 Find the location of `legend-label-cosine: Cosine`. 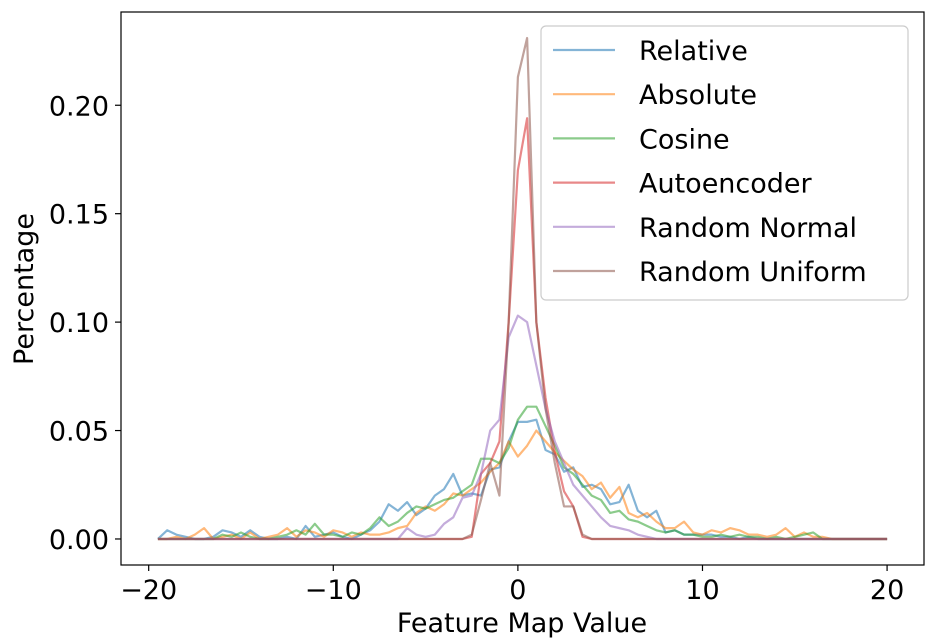

legend-label-cosine: Cosine is located at coordinates (684, 139).